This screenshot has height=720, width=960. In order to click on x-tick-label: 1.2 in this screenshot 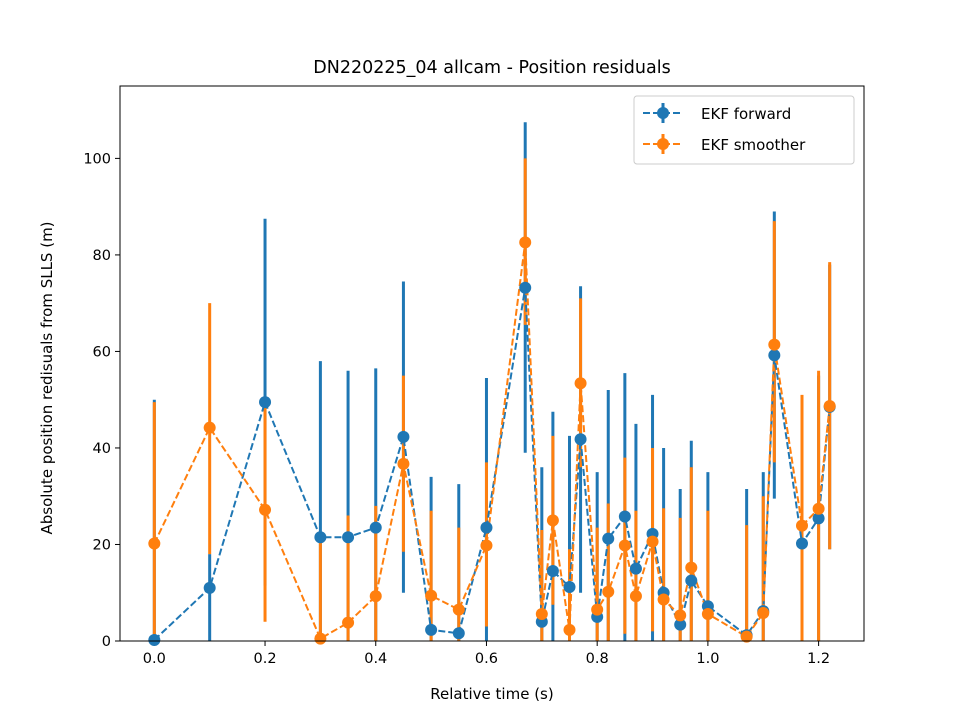, I will do `click(818, 659)`.